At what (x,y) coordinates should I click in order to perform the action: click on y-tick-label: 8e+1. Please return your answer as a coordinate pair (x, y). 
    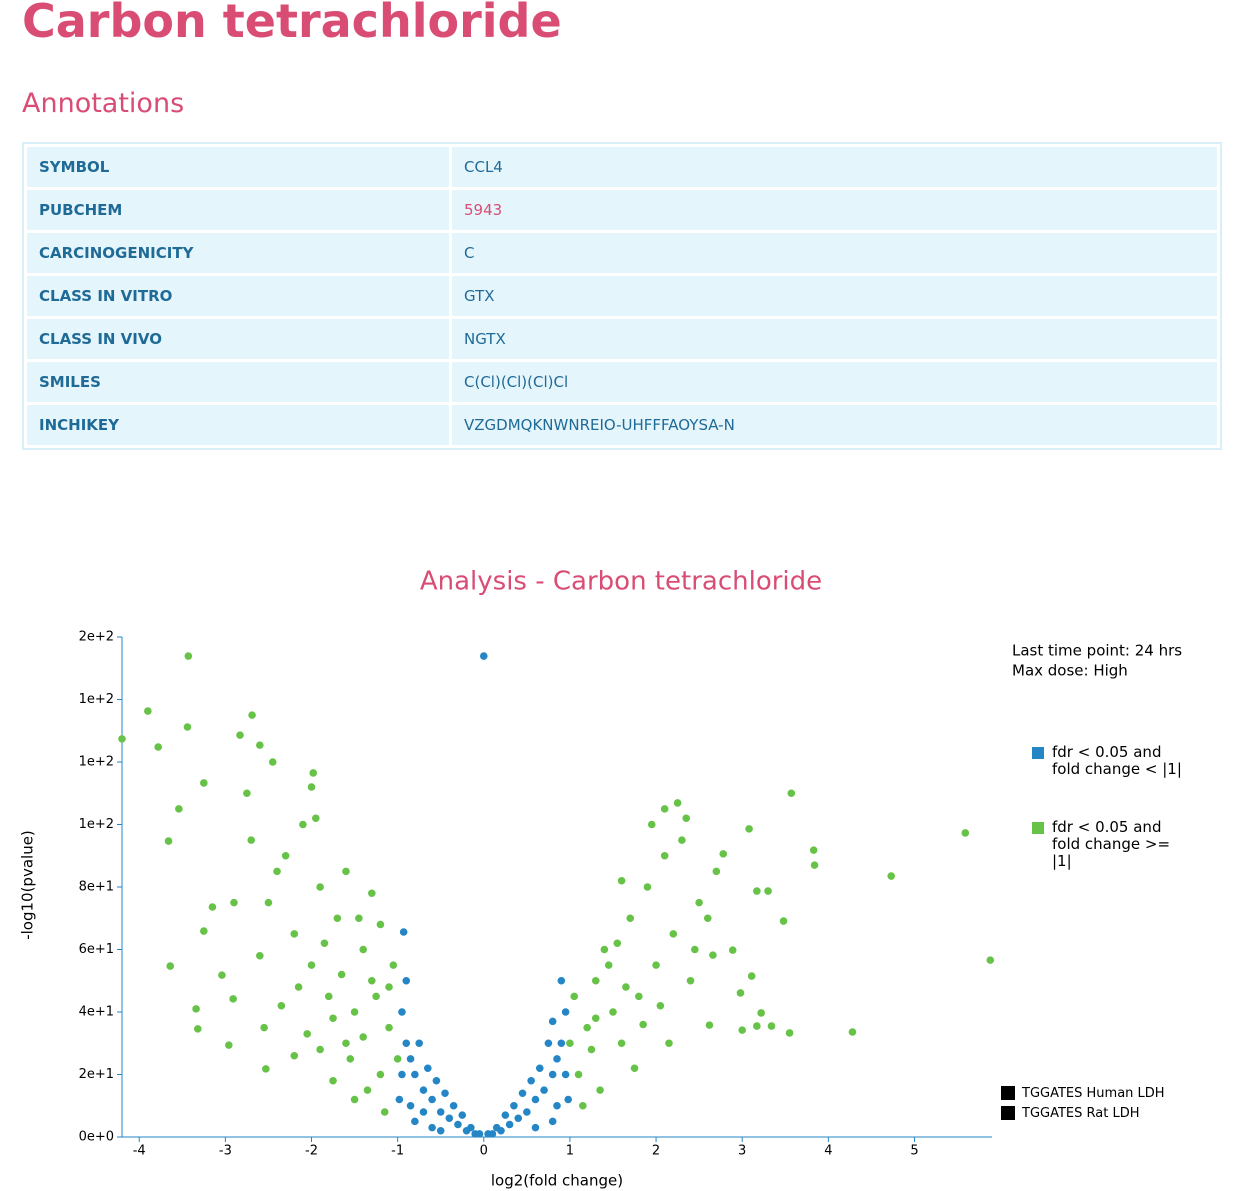
    Looking at the image, I should click on (96, 887).